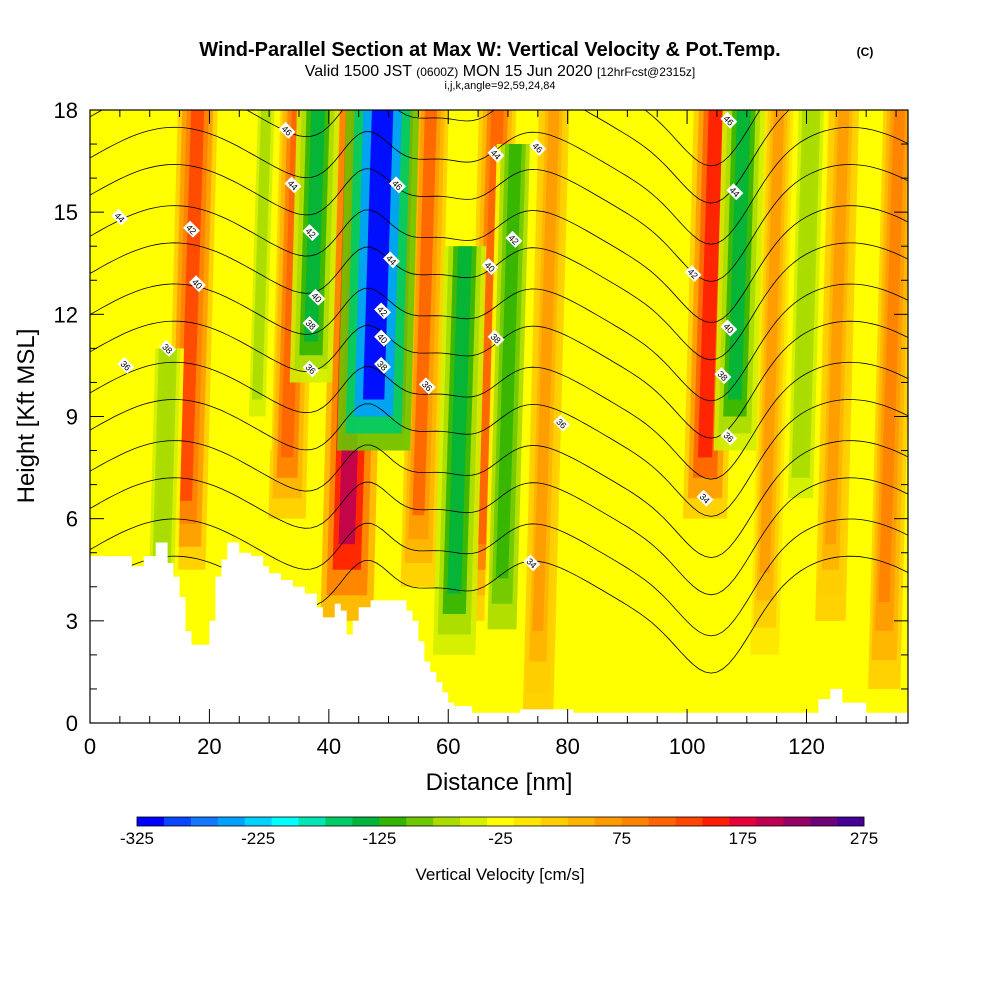 This screenshot has width=1000, height=1000. What do you see at coordinates (329, 746) in the screenshot?
I see `x-tick-label-40: 40` at bounding box center [329, 746].